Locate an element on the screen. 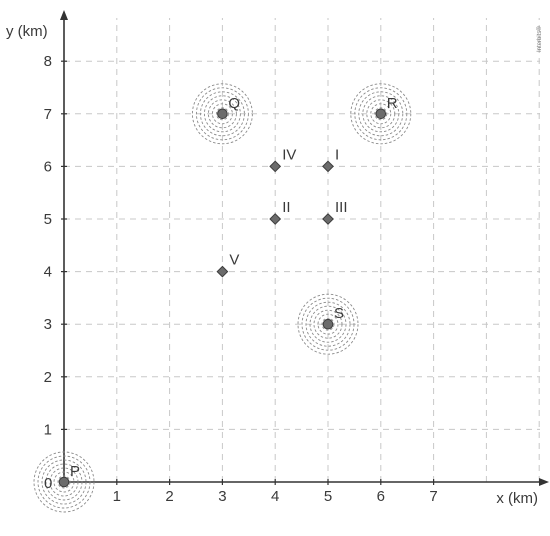 This screenshot has width=550, height=536. candidate-point-ii is located at coordinates (275, 219).